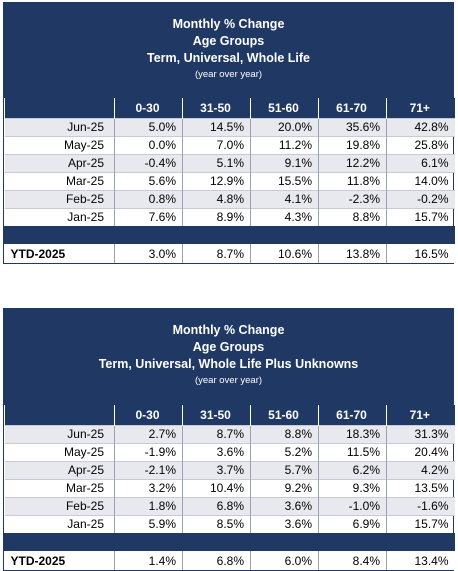  I want to click on ytd-value: 8.7%, so click(216, 253).